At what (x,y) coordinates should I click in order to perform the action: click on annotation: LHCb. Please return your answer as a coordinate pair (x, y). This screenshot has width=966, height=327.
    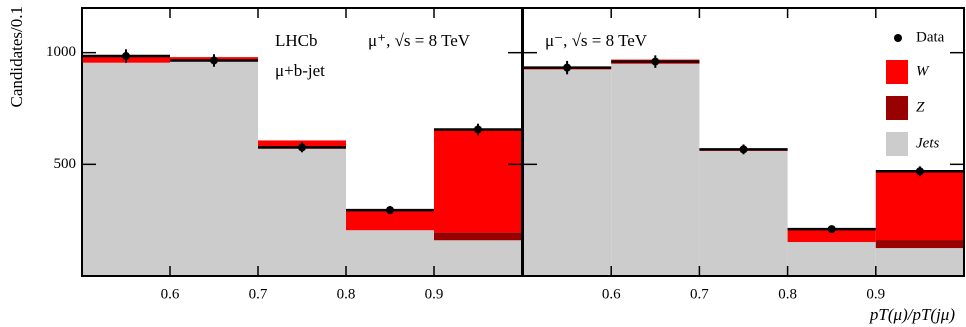
    Looking at the image, I should click on (296, 40).